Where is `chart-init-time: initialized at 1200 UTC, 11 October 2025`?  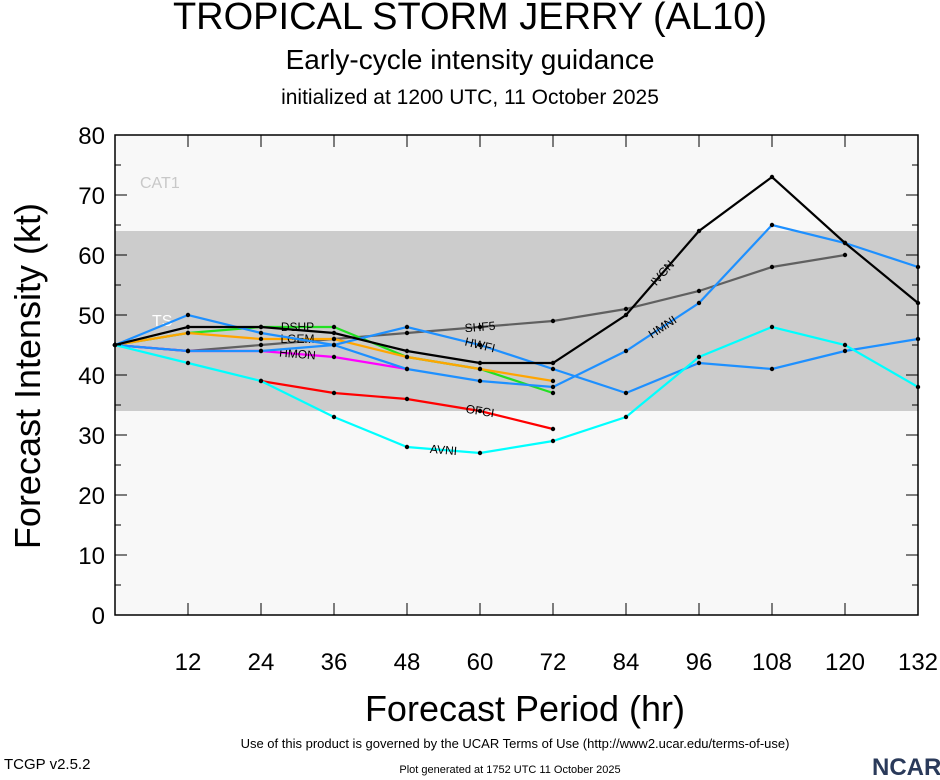
chart-init-time: initialized at 1200 UTC, 11 October 2025 is located at coordinates (470, 97).